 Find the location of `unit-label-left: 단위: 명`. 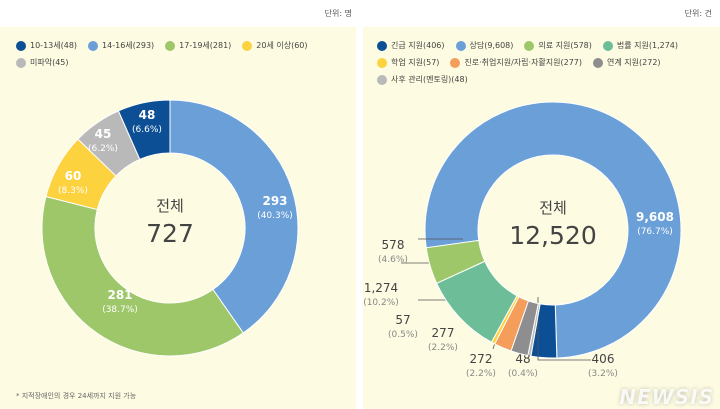

unit-label-left: 단위: 명 is located at coordinates (338, 13).